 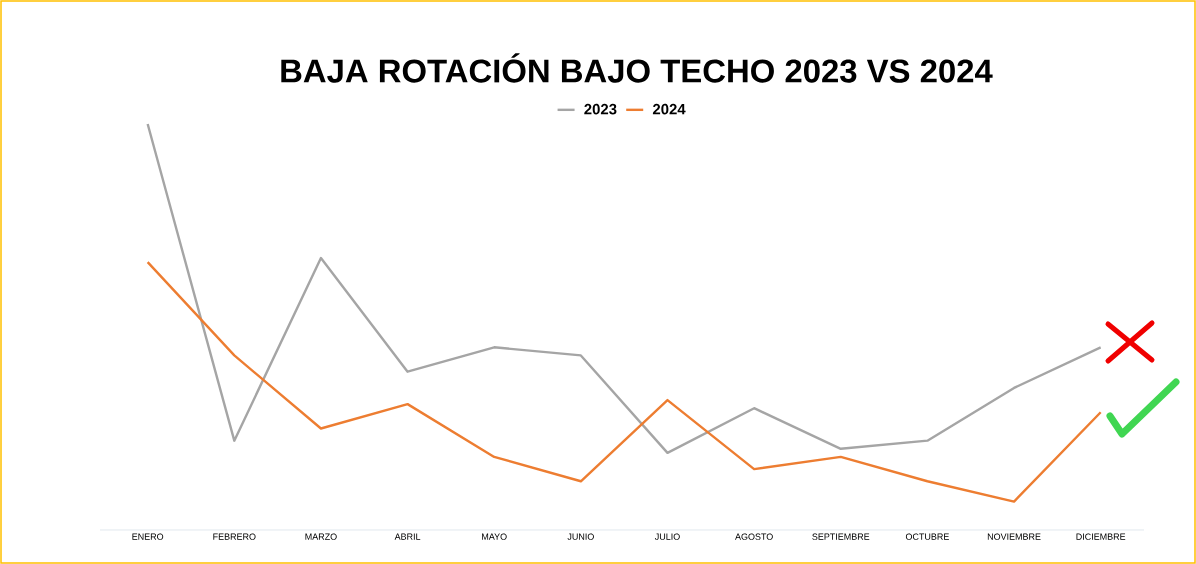 What do you see at coordinates (841, 536) in the screenshot?
I see `x-tick-label: SEPTIEMBRE` at bounding box center [841, 536].